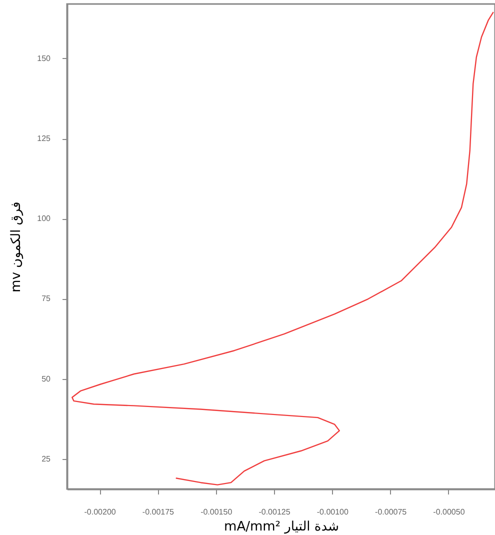 The width and height of the screenshot is (495, 535). Describe the element at coordinates (216, 512) in the screenshot. I see `x-tick-label: -0.00150` at that location.